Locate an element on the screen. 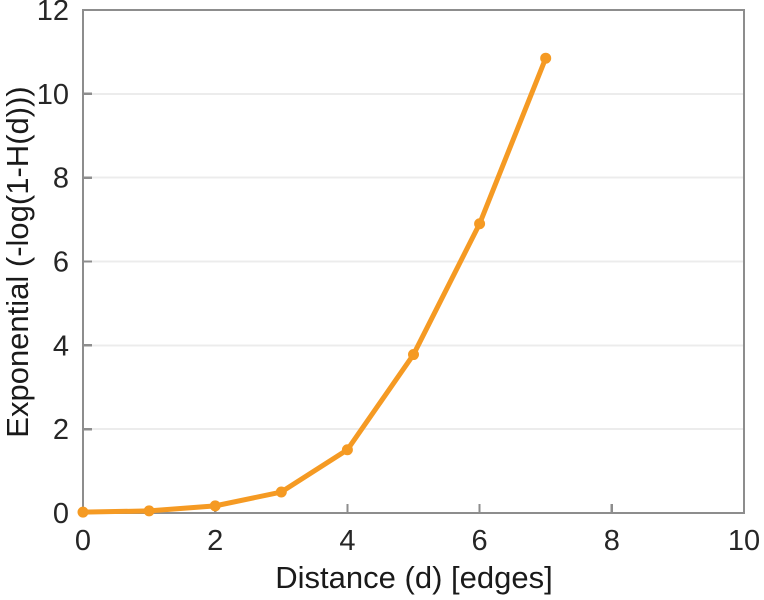  y-tick-label: 10 is located at coordinates (53, 95).